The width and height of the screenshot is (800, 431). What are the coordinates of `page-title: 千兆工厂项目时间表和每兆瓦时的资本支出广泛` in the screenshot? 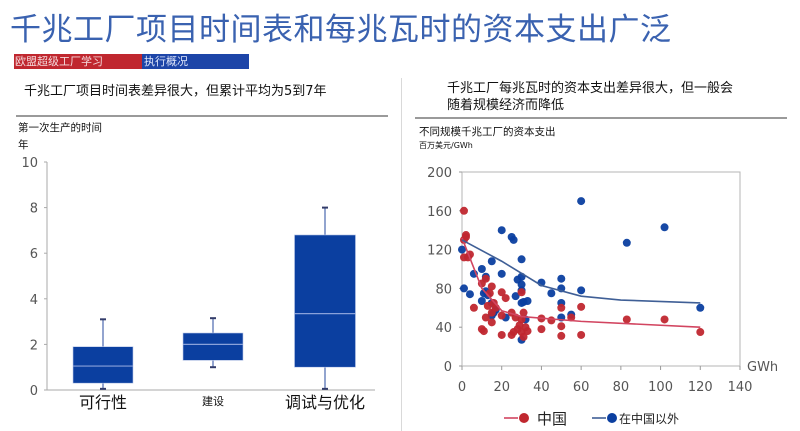 It's located at (341, 30).